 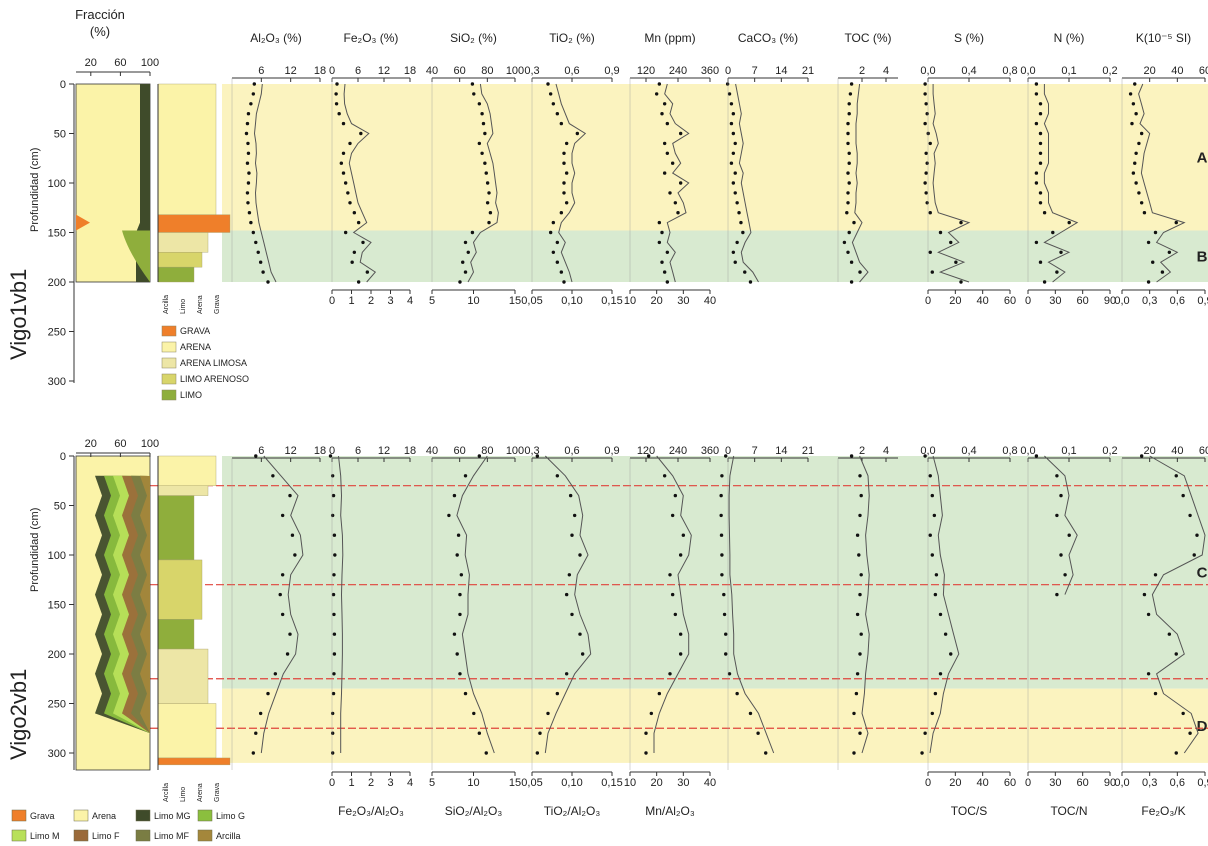 I want to click on top-tick-label: 120, so click(x=646, y=451).